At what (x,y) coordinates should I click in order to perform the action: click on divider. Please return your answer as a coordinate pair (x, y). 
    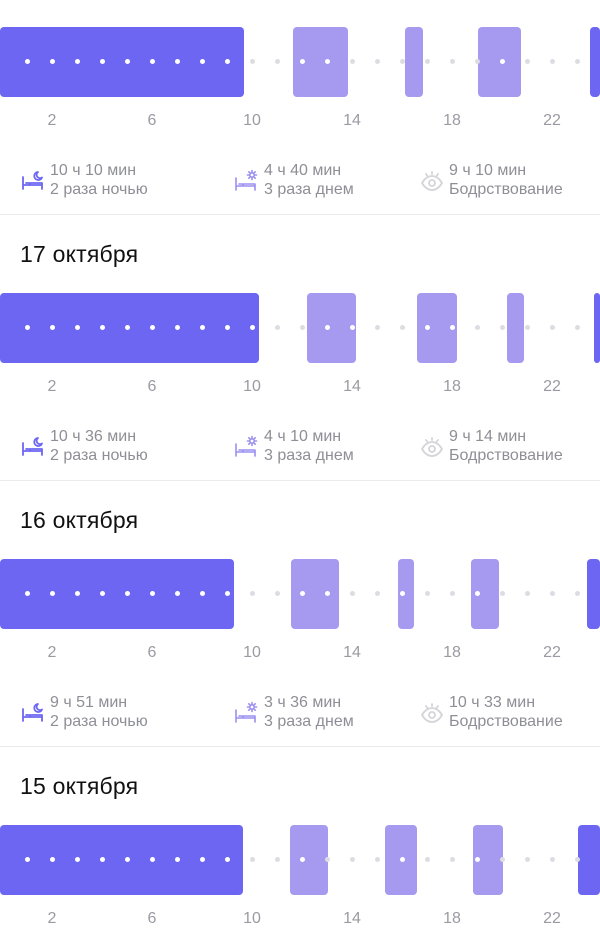
    Looking at the image, I should click on (300, 746).